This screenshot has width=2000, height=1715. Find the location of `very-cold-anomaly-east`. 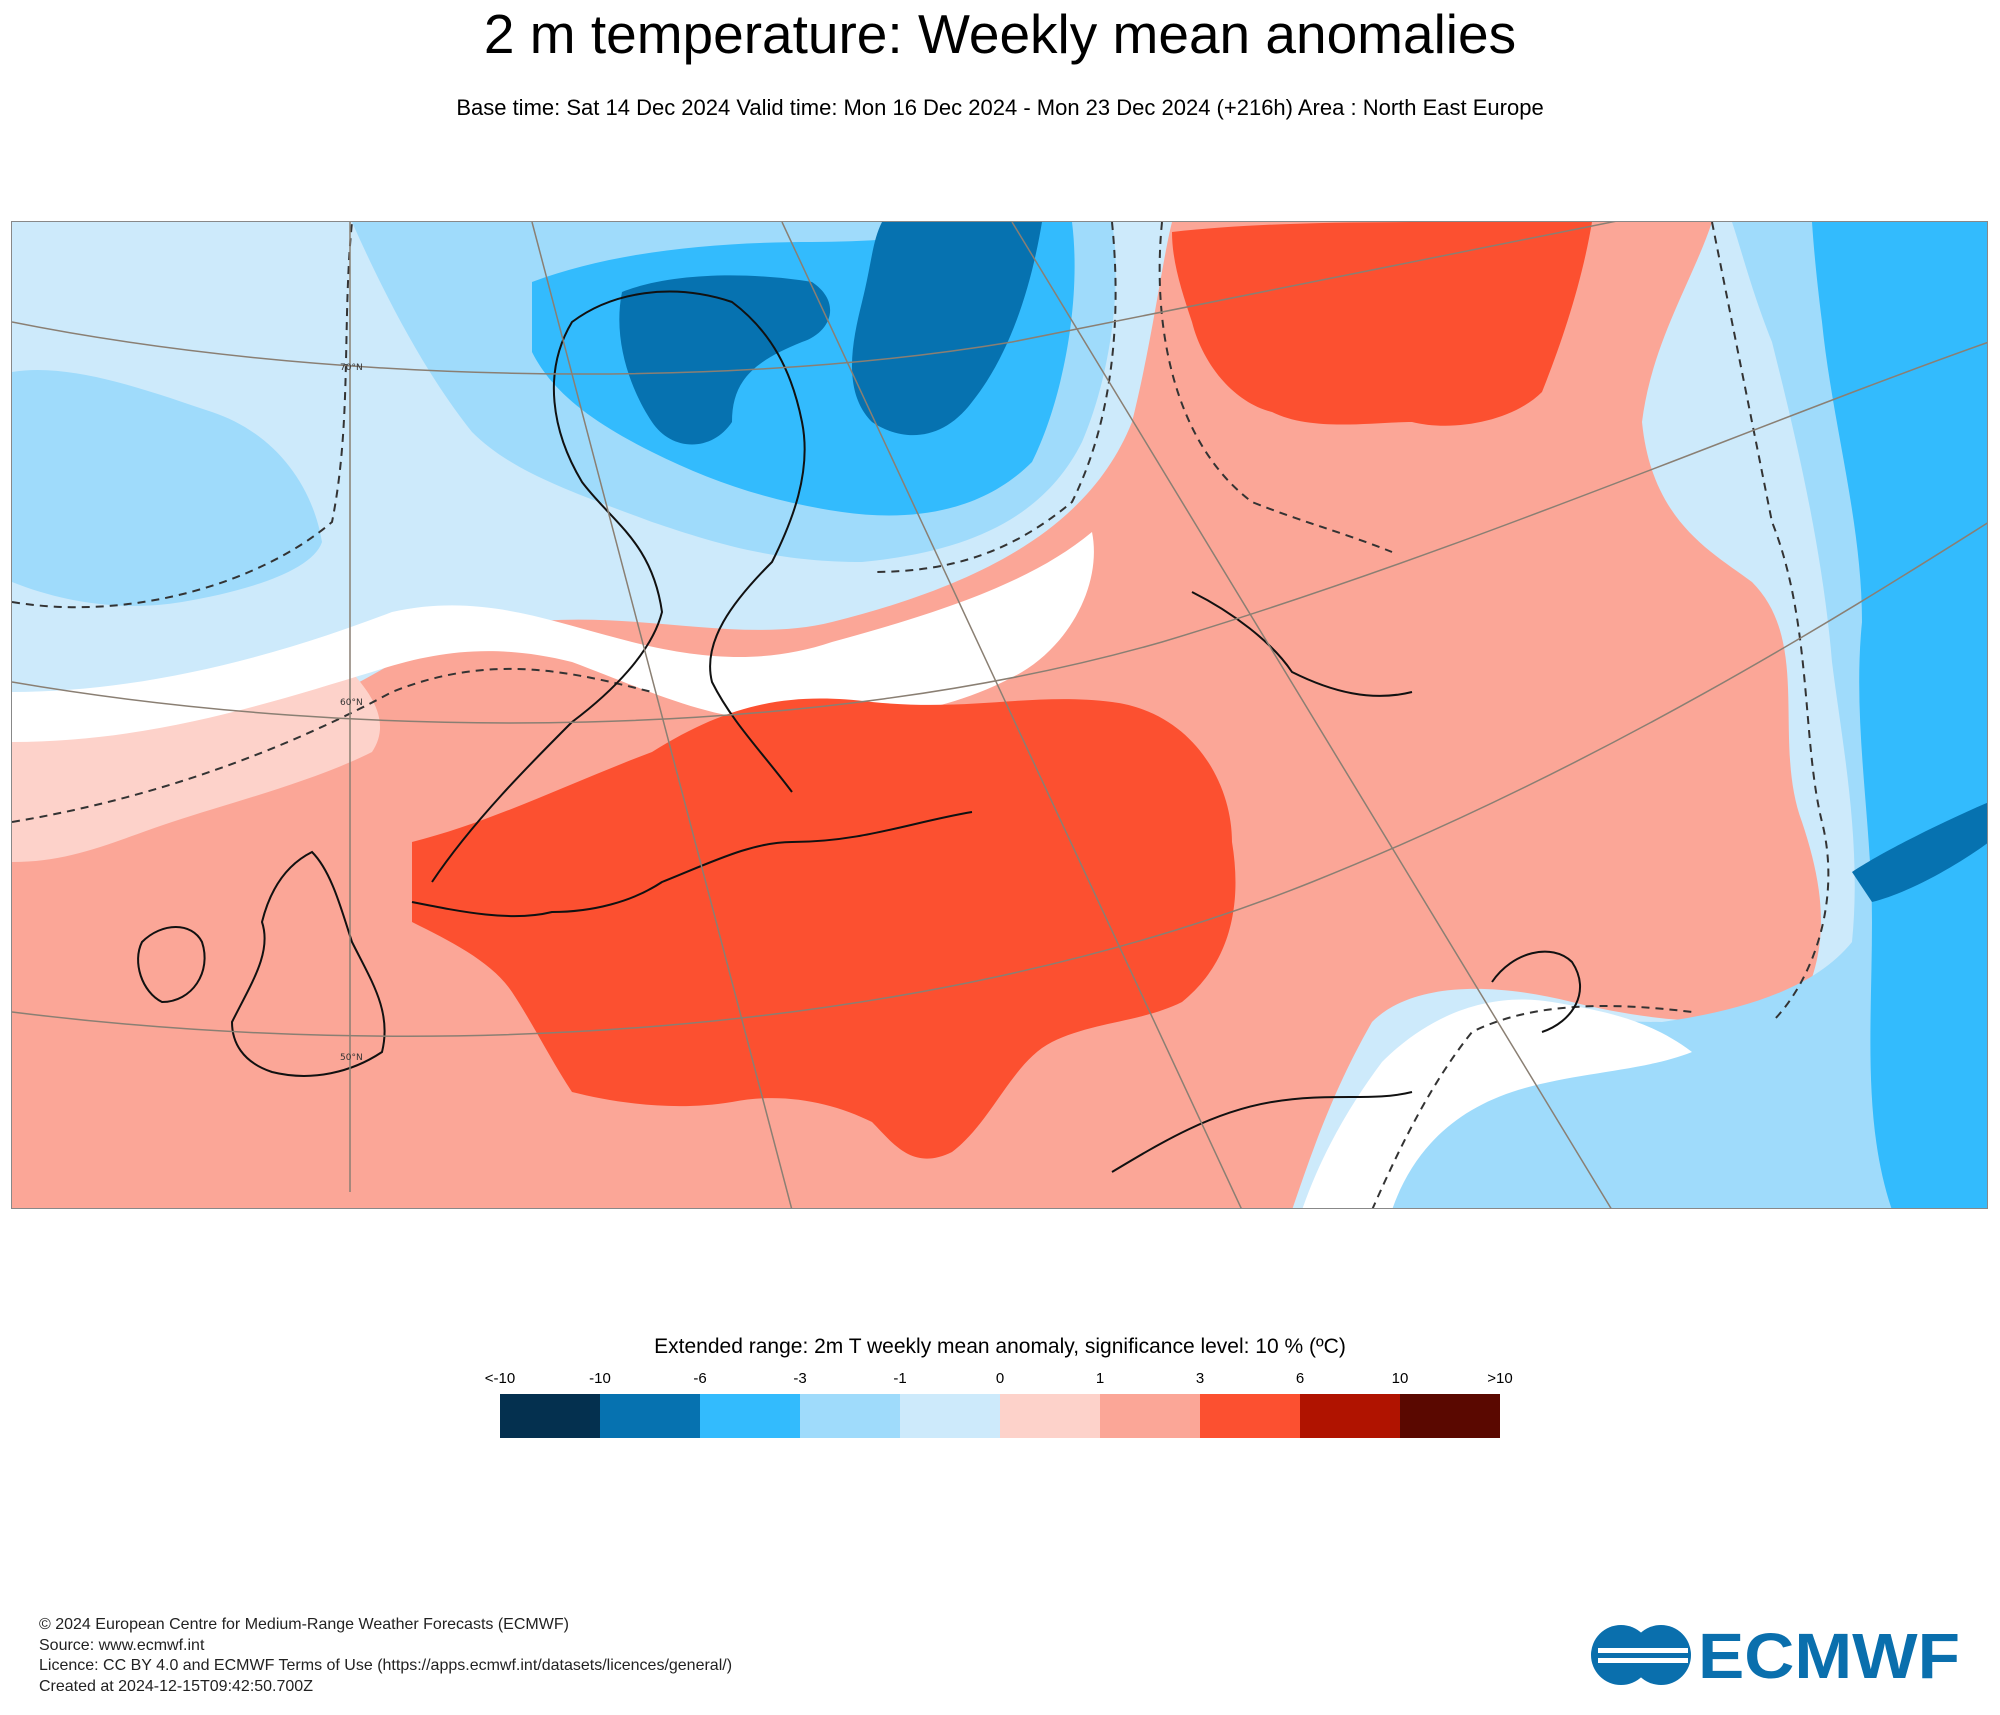

very-cold-anomaly-east is located at coordinates (1919, 852).